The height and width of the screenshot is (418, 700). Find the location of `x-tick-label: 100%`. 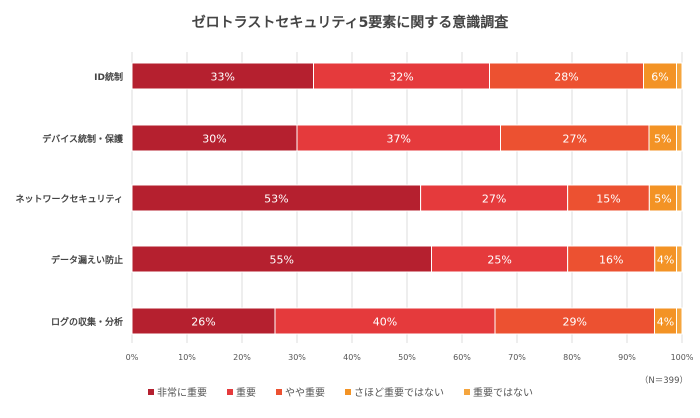

x-tick-label: 100% is located at coordinates (682, 357).